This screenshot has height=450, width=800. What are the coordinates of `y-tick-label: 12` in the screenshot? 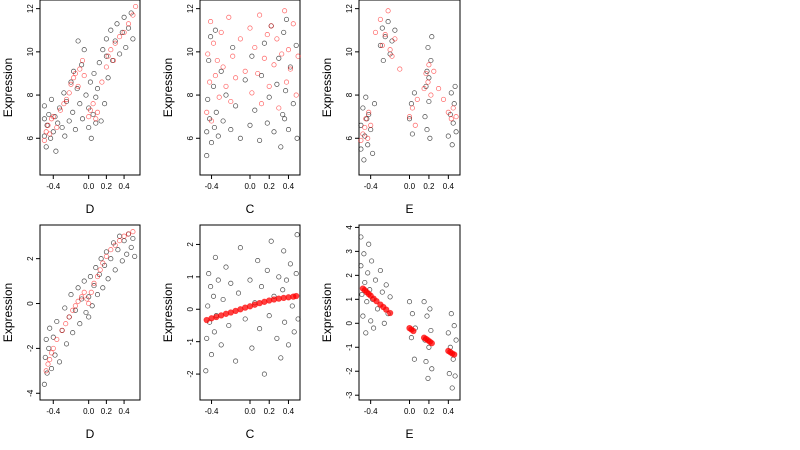 It's located at (190, 8).